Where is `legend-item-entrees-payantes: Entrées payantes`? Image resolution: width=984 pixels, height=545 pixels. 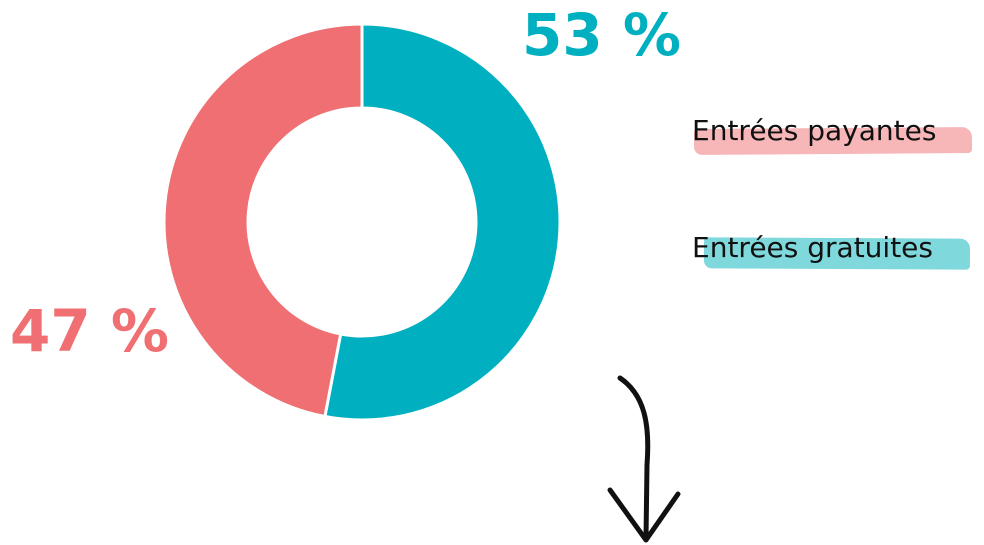 legend-item-entrees-payantes: Entrées payantes is located at coordinates (832, 133).